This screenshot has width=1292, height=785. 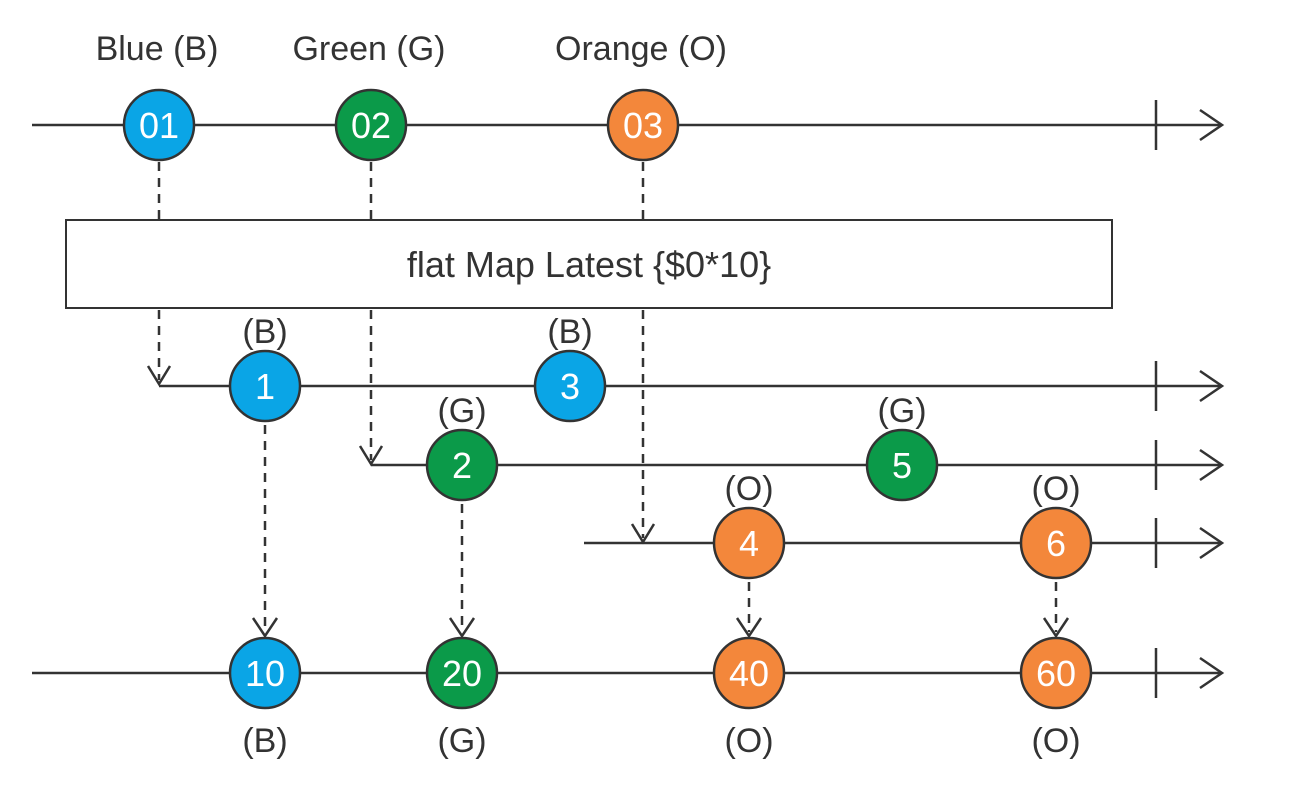 I want to click on inner-stream-blue: (B) 1 (B) 3, so click(x=692, y=368).